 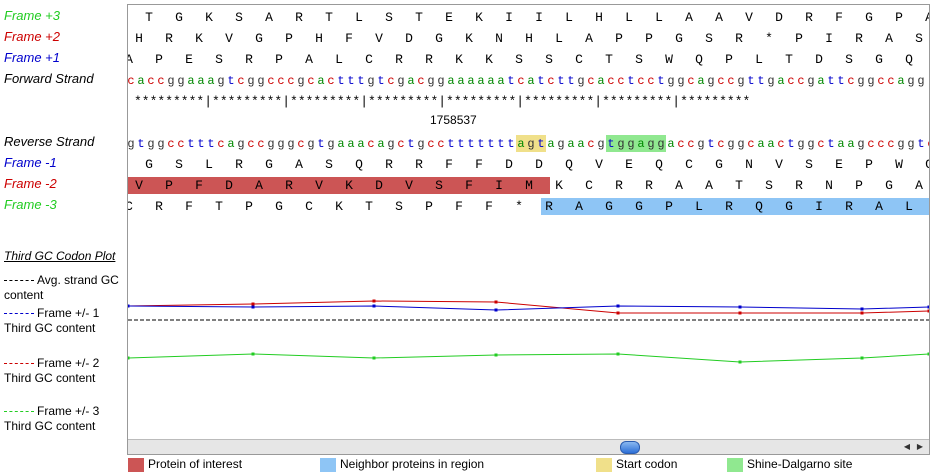 What do you see at coordinates (528, 308) in the screenshot?
I see `frame1-gc-line` at bounding box center [528, 308].